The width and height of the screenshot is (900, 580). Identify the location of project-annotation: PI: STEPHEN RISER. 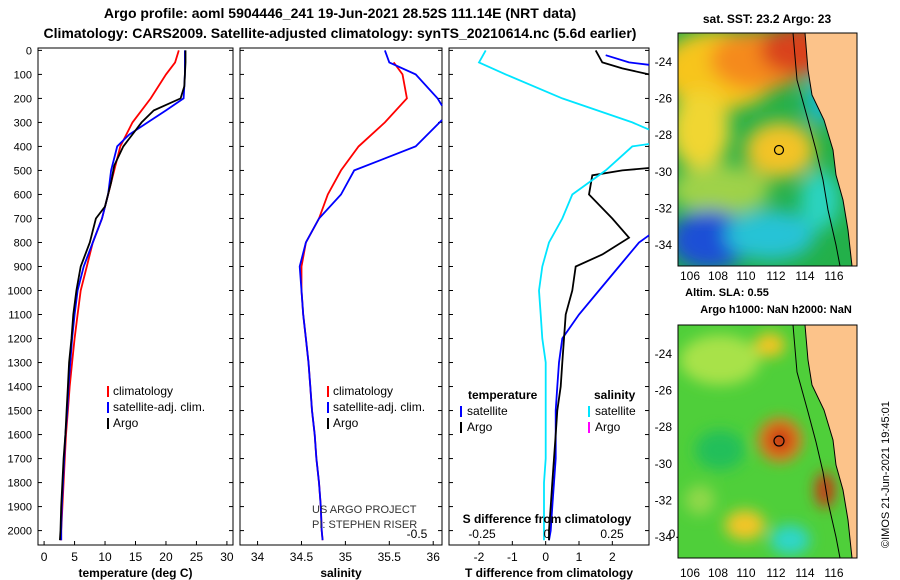
(364, 525).